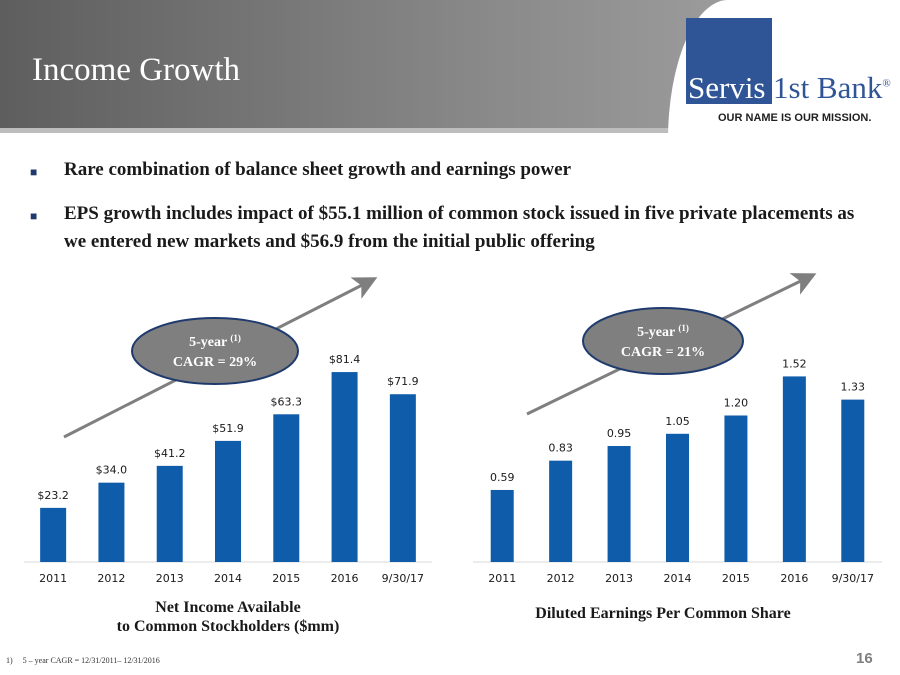 This screenshot has height=675, width=900. I want to click on slide-title: Income Growth, so click(136, 70).